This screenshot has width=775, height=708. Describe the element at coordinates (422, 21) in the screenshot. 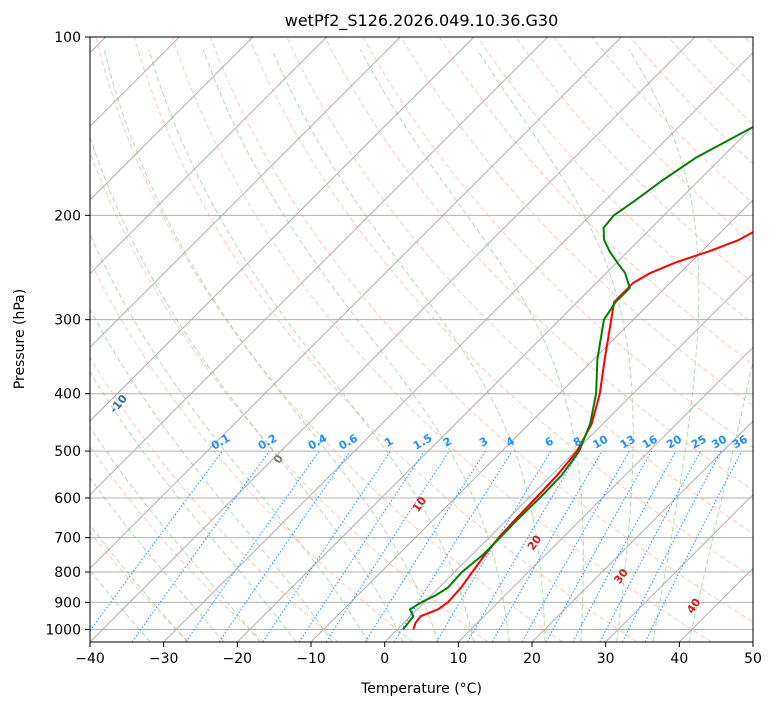

I see `chart-title: wetPf2_S126.2026.049.10.36.G30` at that location.